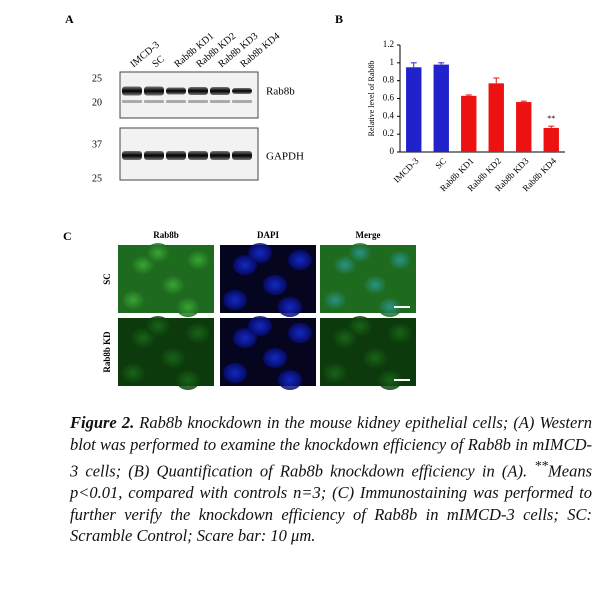 Image resolution: width=614 pixels, height=589 pixels. What do you see at coordinates (368, 235) in the screenshot?
I see `column-header: Merge` at bounding box center [368, 235].